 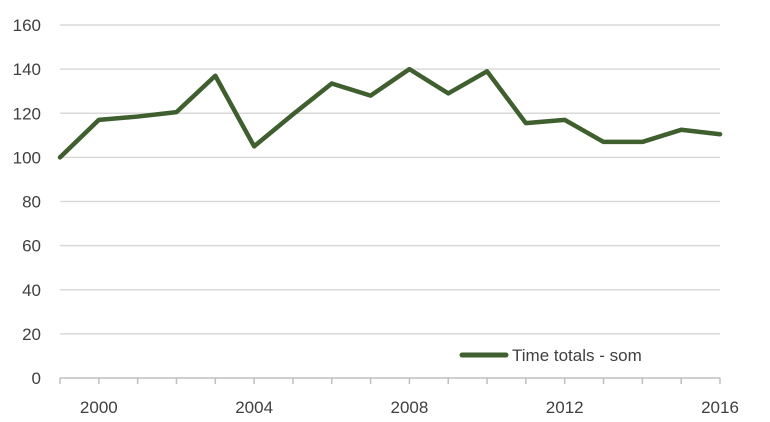 I want to click on x-tick-label: 2008, so click(x=409, y=407).